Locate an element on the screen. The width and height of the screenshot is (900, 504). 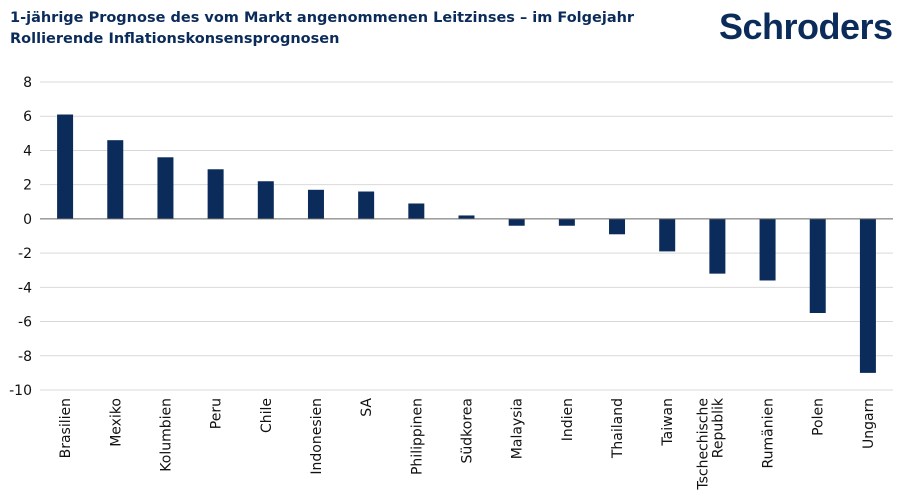
bar-malaysia is located at coordinates (516, 222).